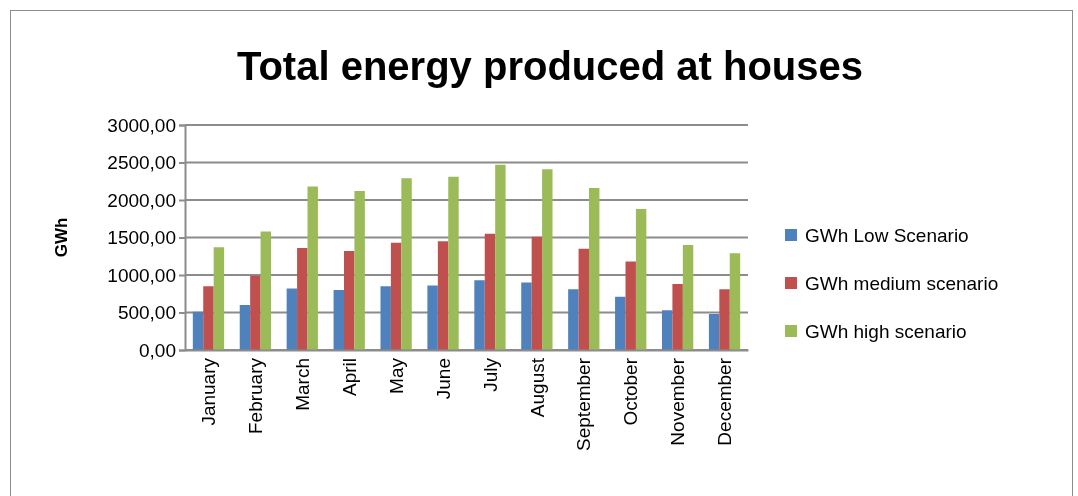 The height and width of the screenshot is (496, 1078). Describe the element at coordinates (146, 313) in the screenshot. I see `y-tick-label: 500,00` at that location.